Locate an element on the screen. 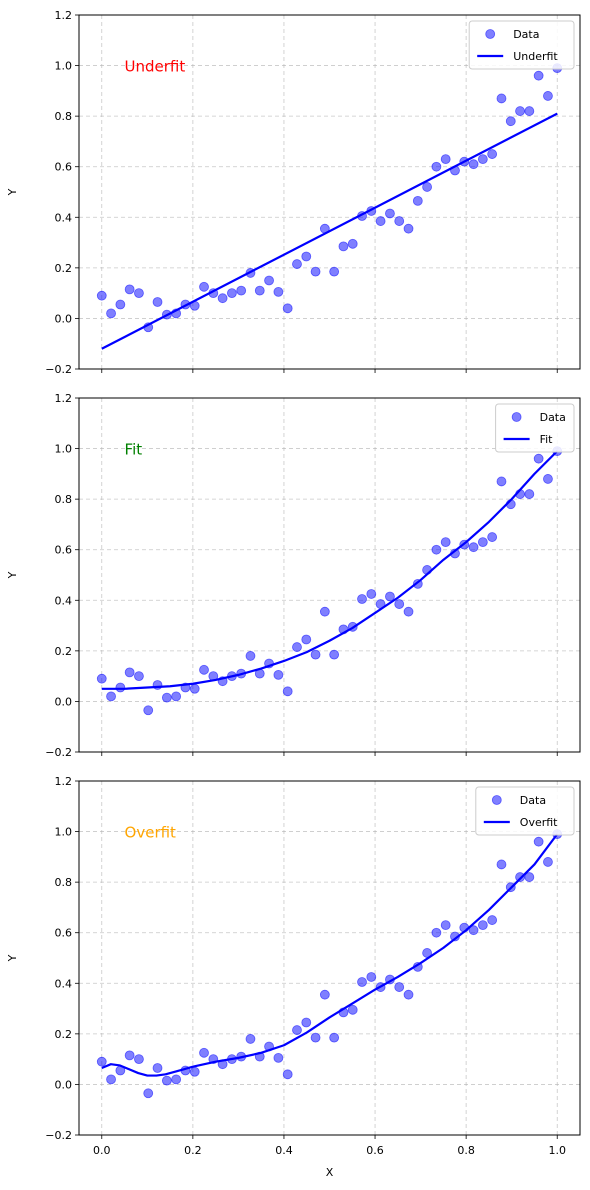 The width and height of the screenshot is (590, 1190). x-tick-label: 0.6 is located at coordinates (375, 1150).